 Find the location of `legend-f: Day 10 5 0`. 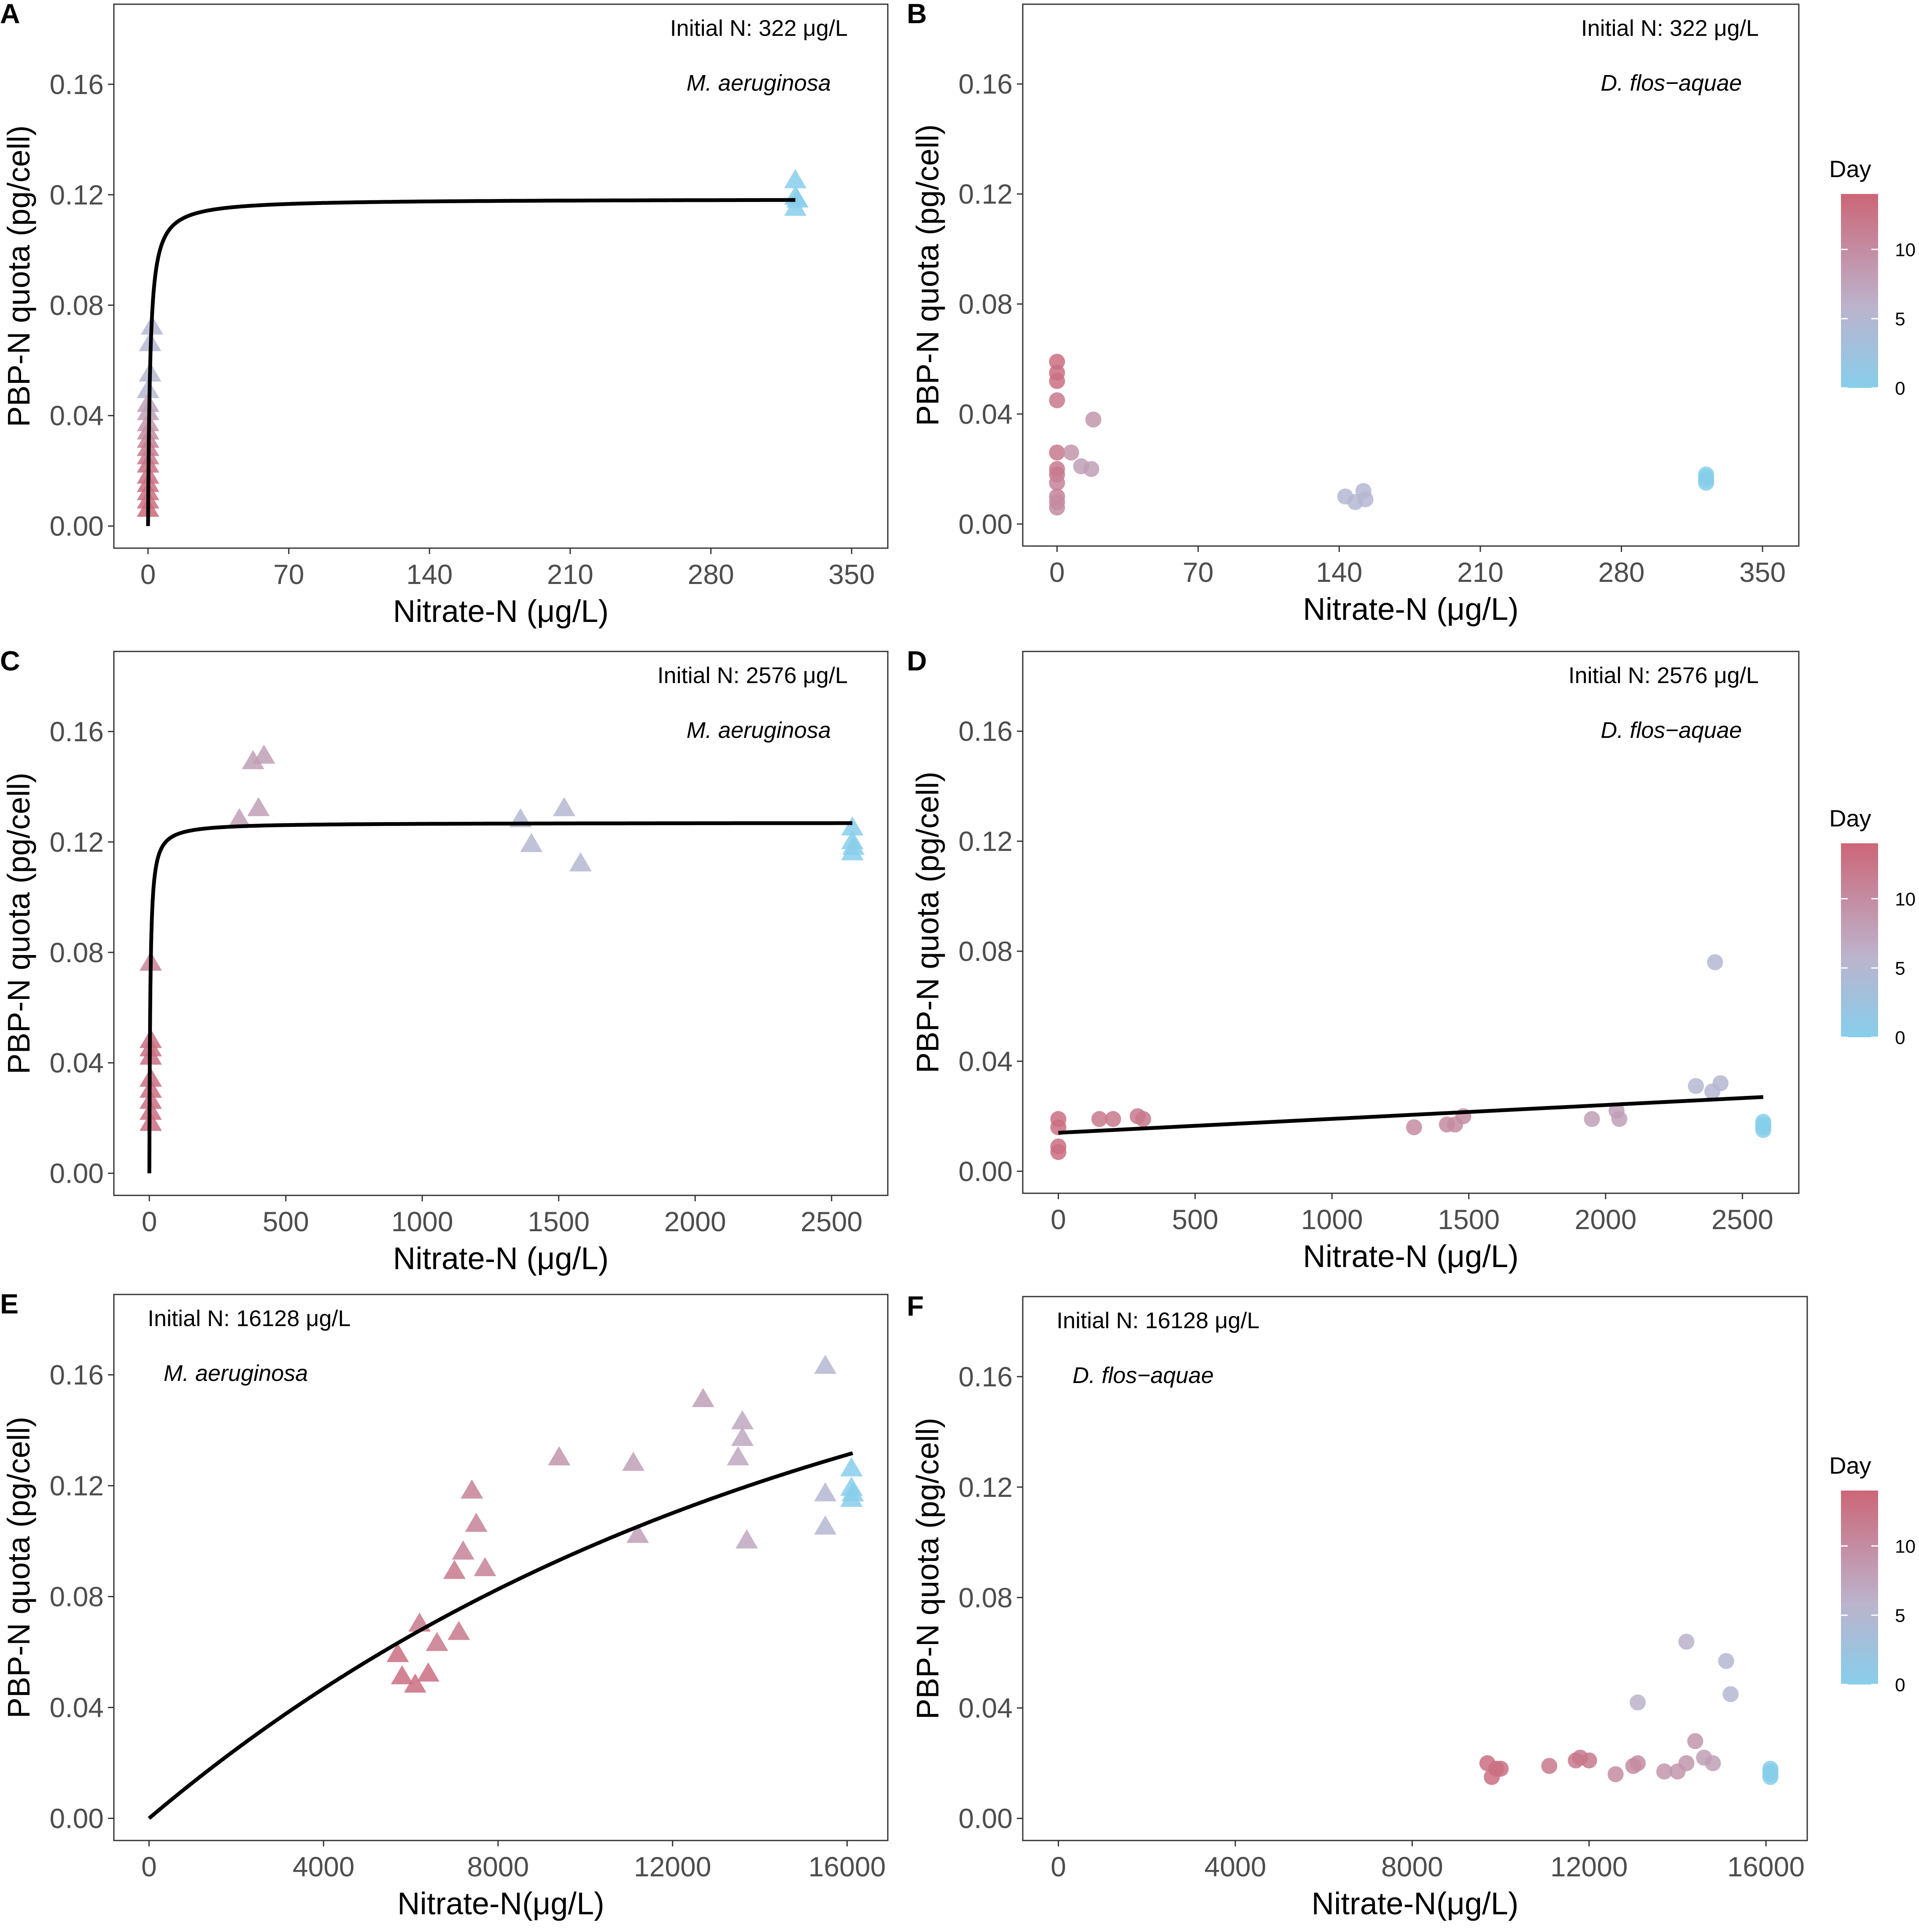

legend-f: Day 10 5 0 is located at coordinates (1872, 1573).